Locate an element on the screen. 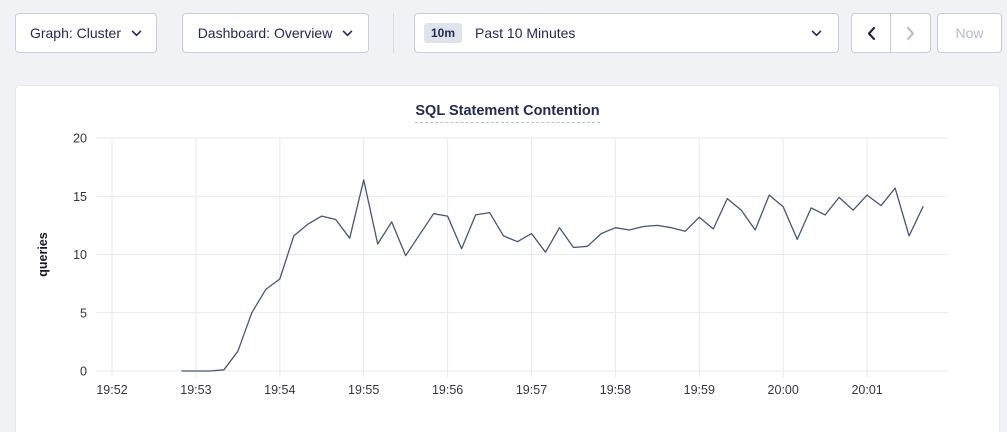 Image resolution: width=1007 pixels, height=432 pixels. chevron-left-icon is located at coordinates (871, 33).